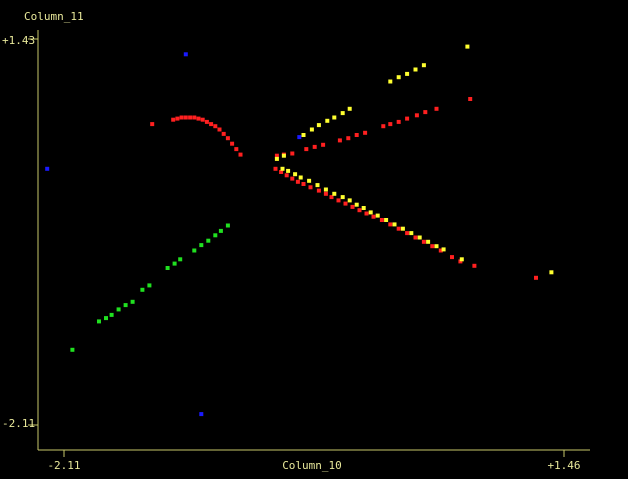 This screenshot has height=479, width=628. Describe the element at coordinates (563, 465) in the screenshot. I see `x-tick-label-max: +1.46` at that location.